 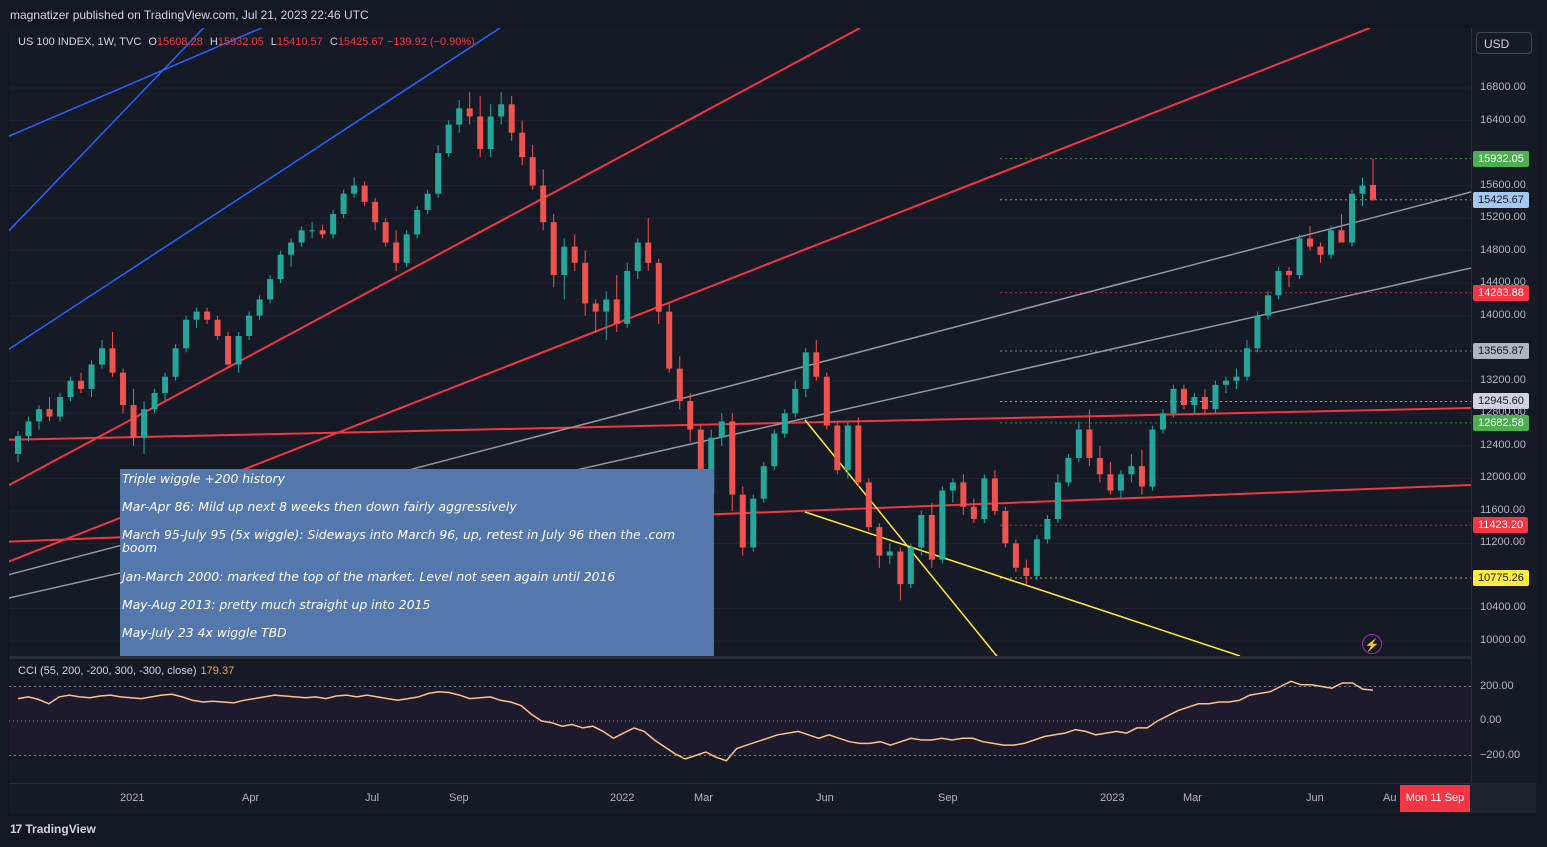 What do you see at coordinates (273, 42) in the screenshot?
I see `low-label: L` at bounding box center [273, 42].